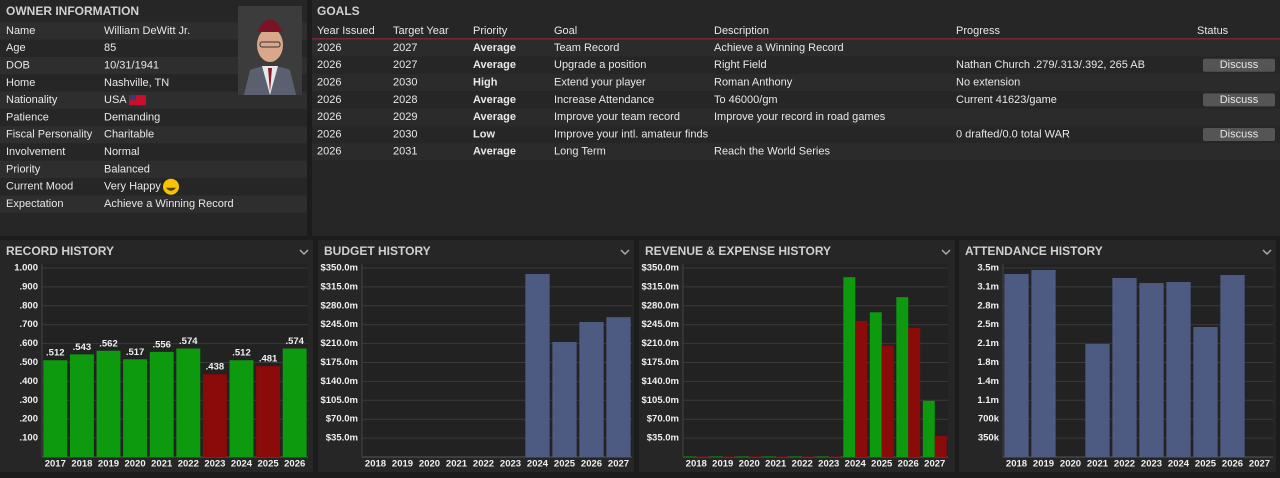  Describe the element at coordinates (741, 31) in the screenshot. I see `goals-column-header: Description` at that location.